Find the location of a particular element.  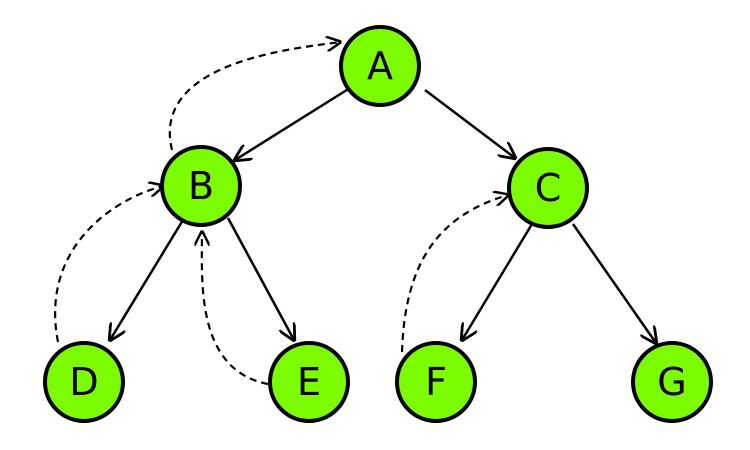

edge-a-c is located at coordinates (469, 123).